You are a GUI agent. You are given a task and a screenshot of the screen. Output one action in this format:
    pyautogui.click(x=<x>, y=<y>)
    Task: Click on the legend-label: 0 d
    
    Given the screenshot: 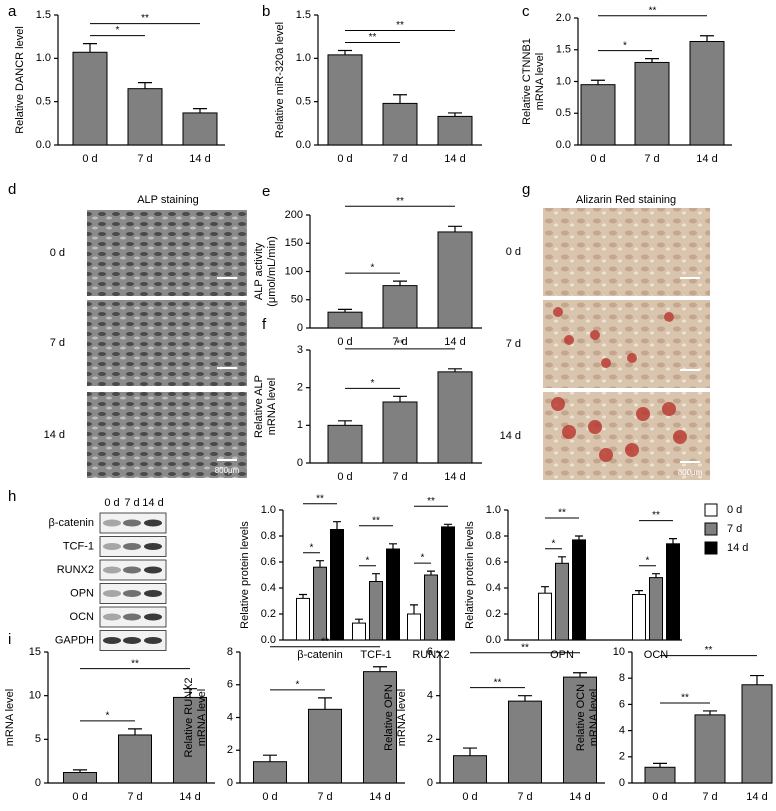 What is the action you would take?
    pyautogui.click(x=734, y=510)
    